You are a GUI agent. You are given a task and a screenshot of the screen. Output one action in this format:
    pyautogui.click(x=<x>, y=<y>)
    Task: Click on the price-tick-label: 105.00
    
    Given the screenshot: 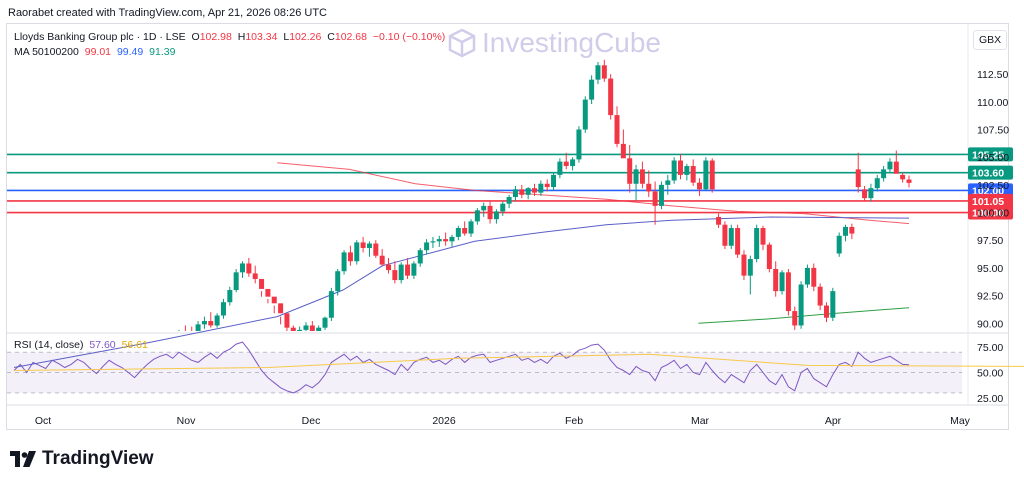 What is the action you would take?
    pyautogui.click(x=993, y=158)
    